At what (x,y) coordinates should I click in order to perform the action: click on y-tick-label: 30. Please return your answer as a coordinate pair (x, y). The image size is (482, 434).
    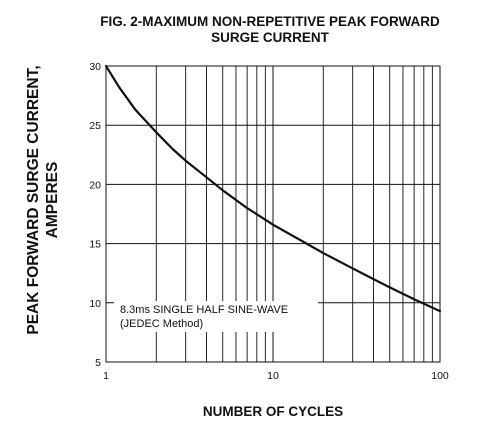
    Looking at the image, I should click on (95, 67).